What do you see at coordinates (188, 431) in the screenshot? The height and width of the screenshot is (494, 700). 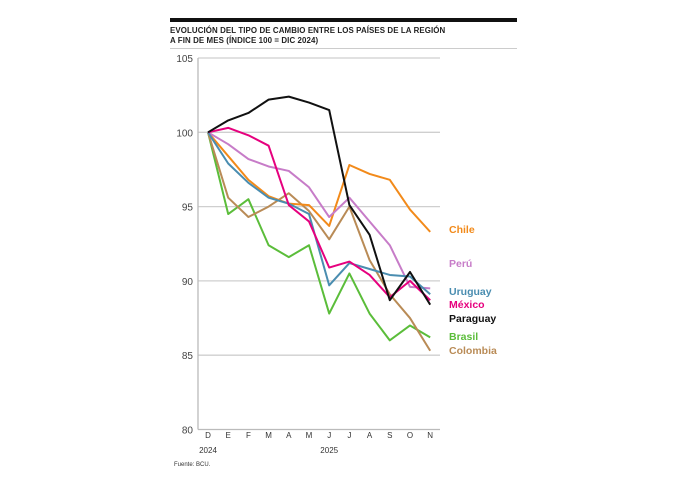 I see `y-tick-label: 80` at bounding box center [188, 431].